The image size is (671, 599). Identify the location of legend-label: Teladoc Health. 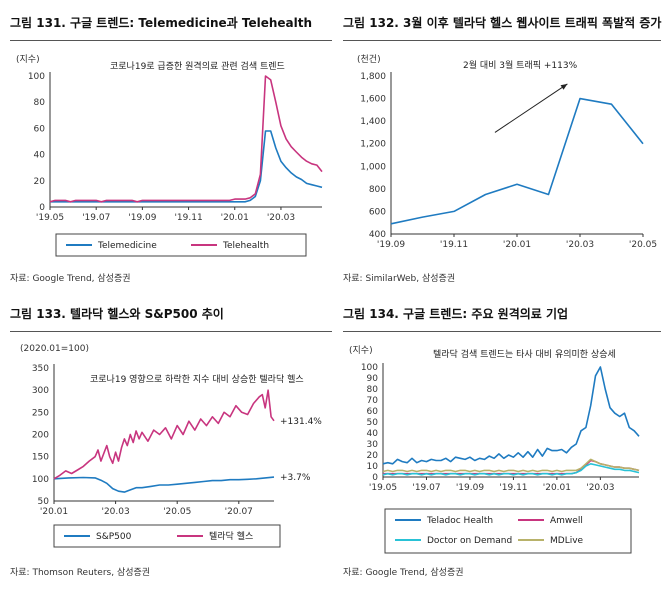
(459, 521).